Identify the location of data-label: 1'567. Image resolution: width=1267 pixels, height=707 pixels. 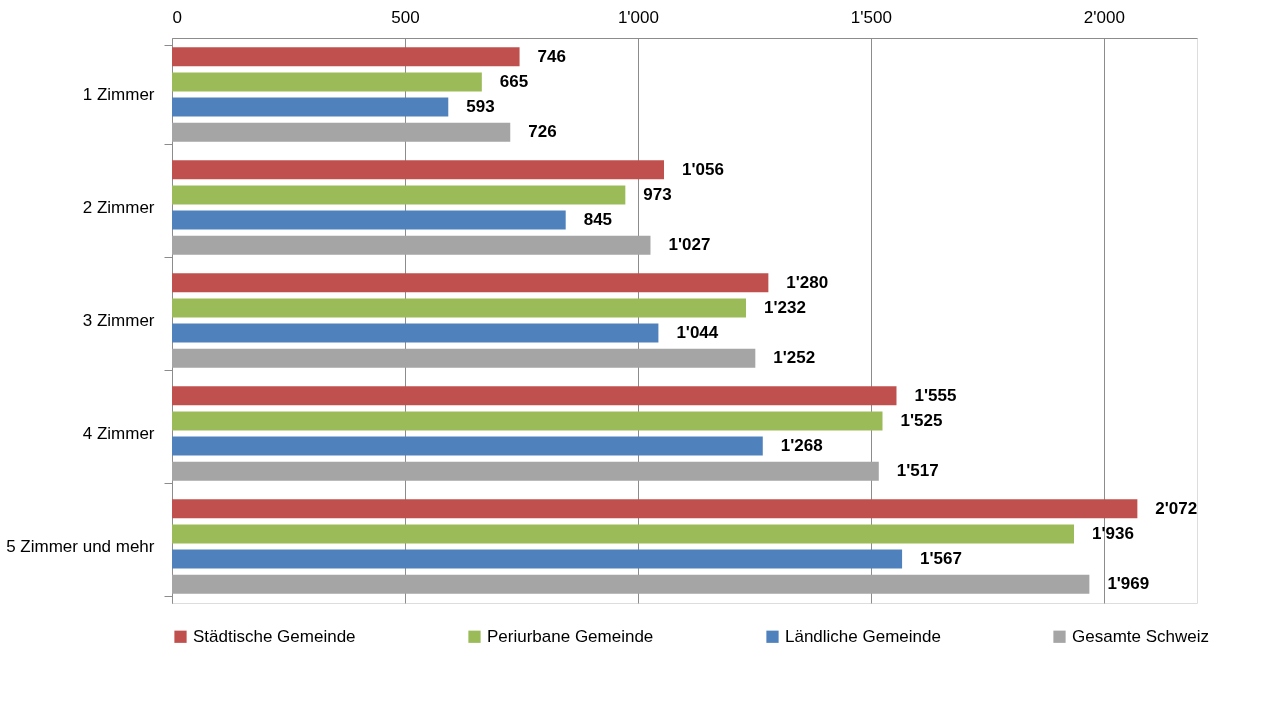
(941, 559).